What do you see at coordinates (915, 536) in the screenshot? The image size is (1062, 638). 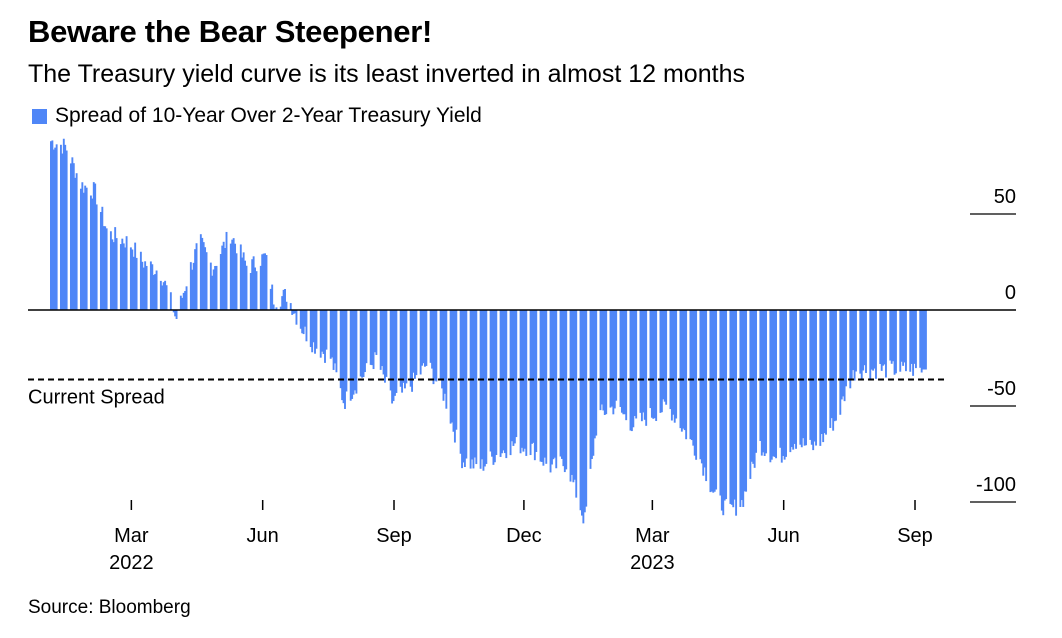 I see `x-tick-label: Sep` at bounding box center [915, 536].